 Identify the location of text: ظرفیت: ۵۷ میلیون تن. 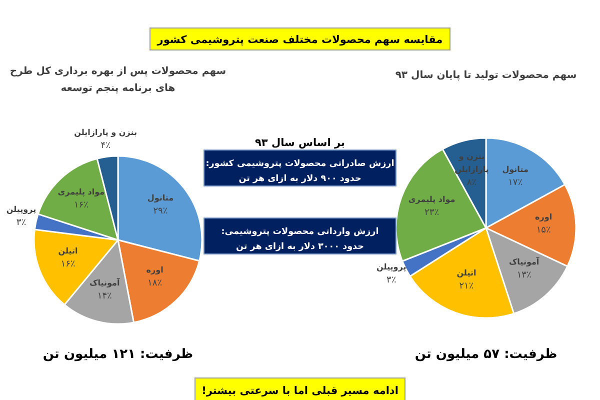
(486, 354).